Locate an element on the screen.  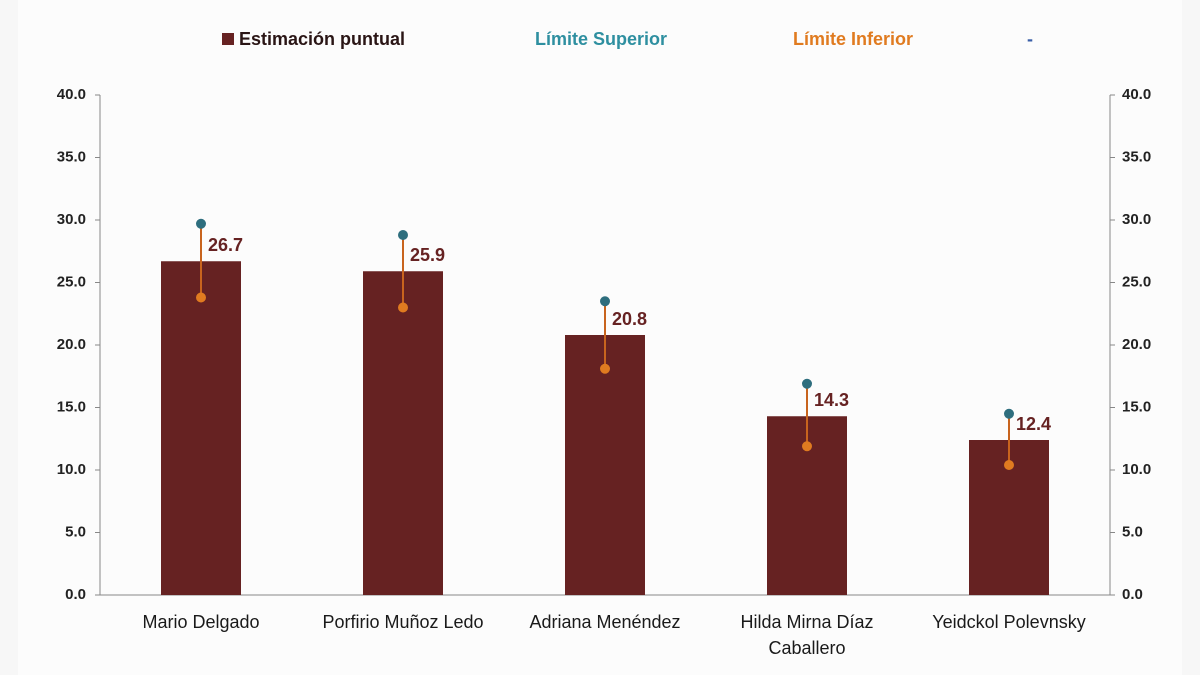
legend-label: Estimación puntual is located at coordinates (322, 39).